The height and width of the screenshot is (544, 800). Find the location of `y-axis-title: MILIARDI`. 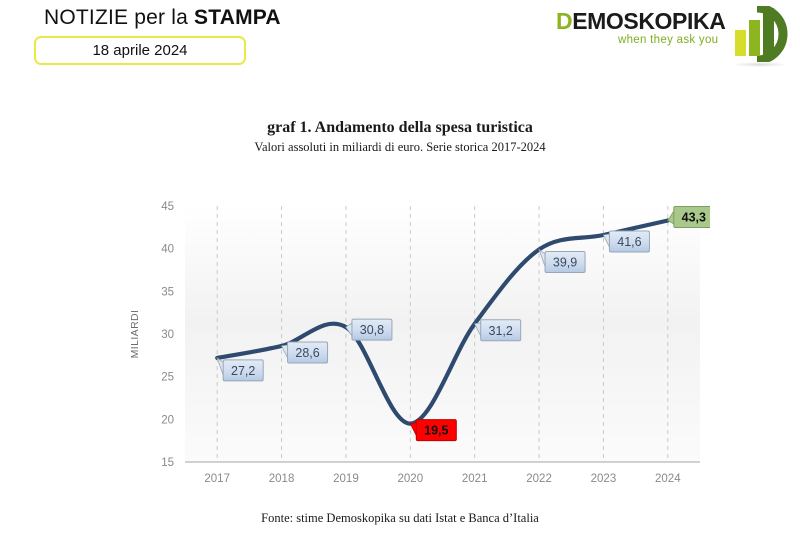

y-axis-title: MILIARDI is located at coordinates (135, 334).